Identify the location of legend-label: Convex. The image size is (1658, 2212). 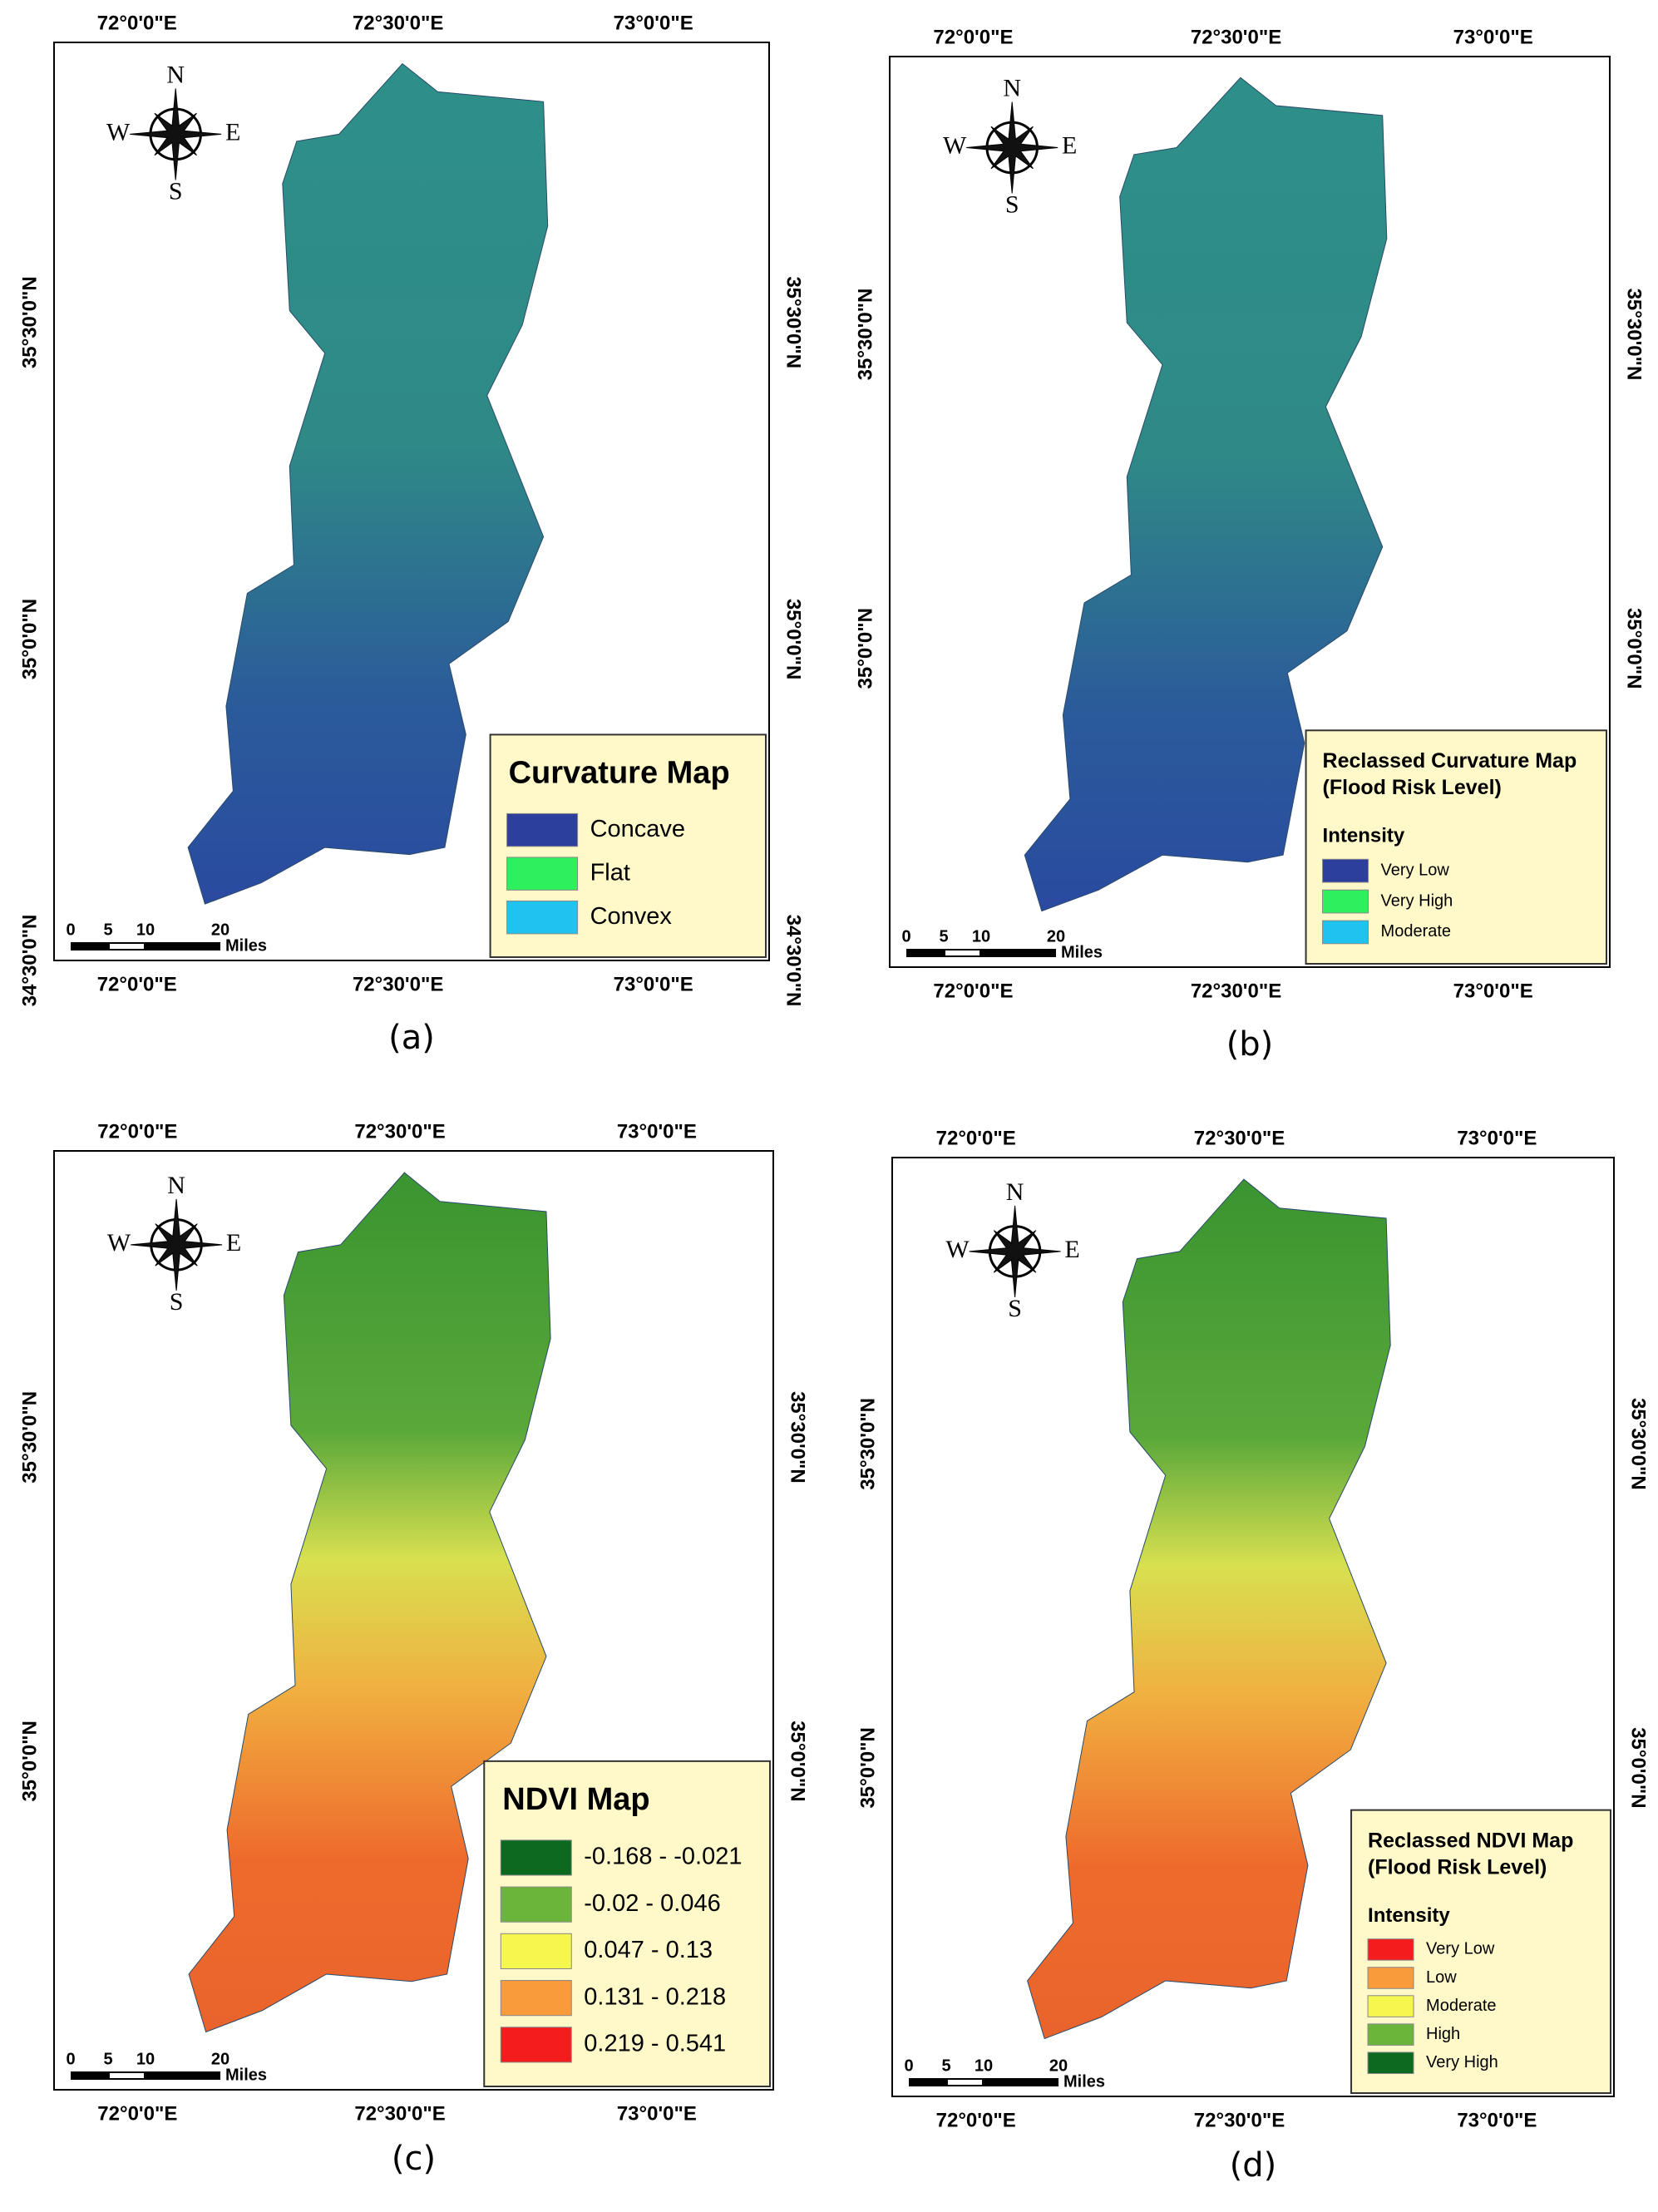
(631, 916).